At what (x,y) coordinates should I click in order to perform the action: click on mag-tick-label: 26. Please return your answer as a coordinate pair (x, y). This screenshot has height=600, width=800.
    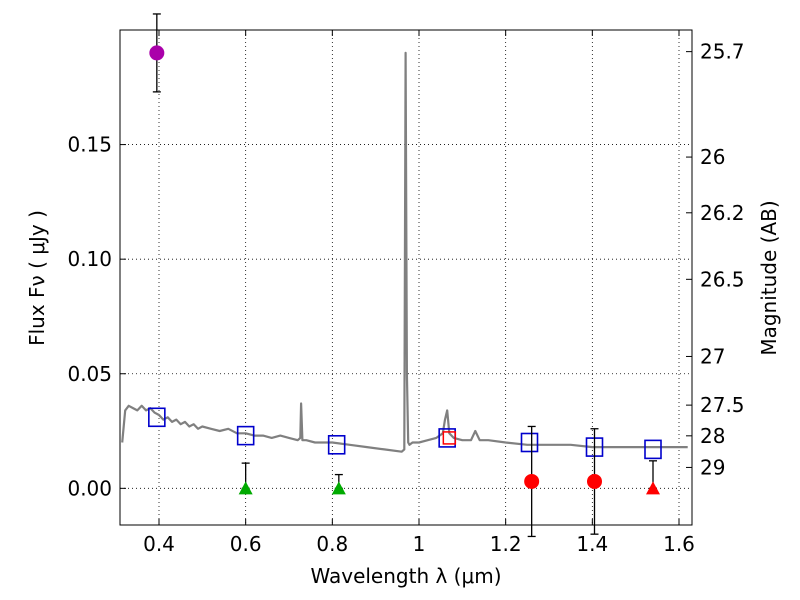
    Looking at the image, I should click on (712, 157).